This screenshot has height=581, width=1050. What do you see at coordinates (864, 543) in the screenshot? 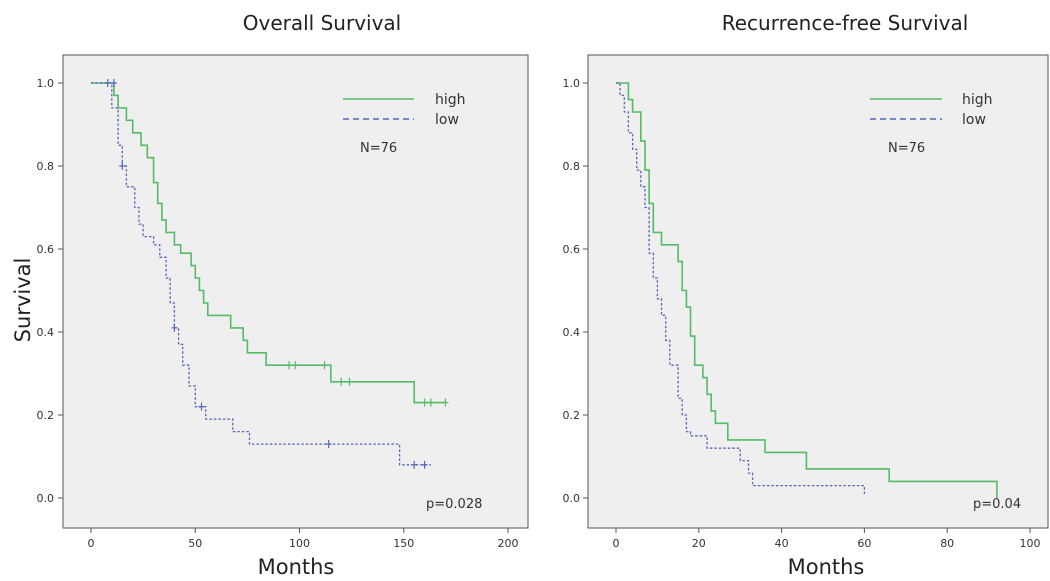
I see `x-tick-label: 60` at bounding box center [864, 543].